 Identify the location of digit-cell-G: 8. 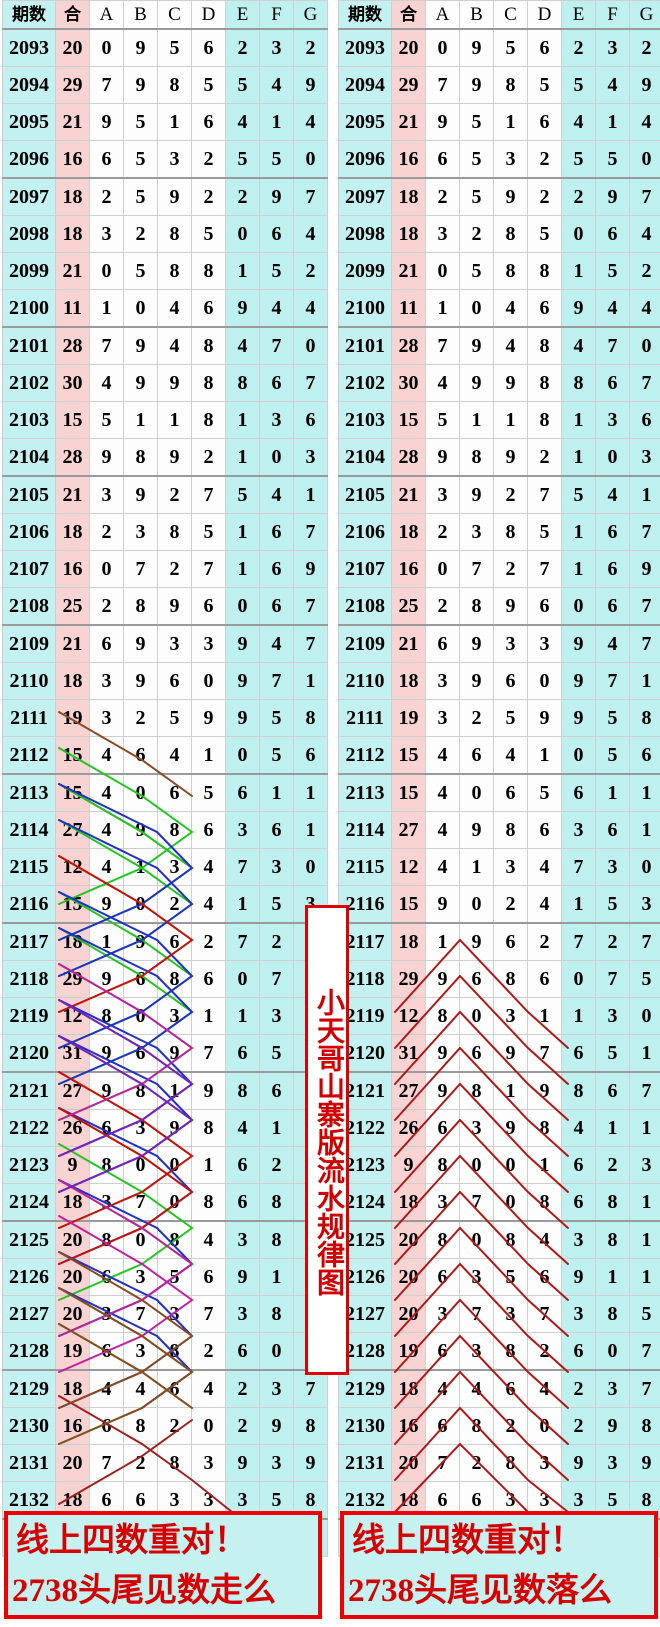
(644, 1426).